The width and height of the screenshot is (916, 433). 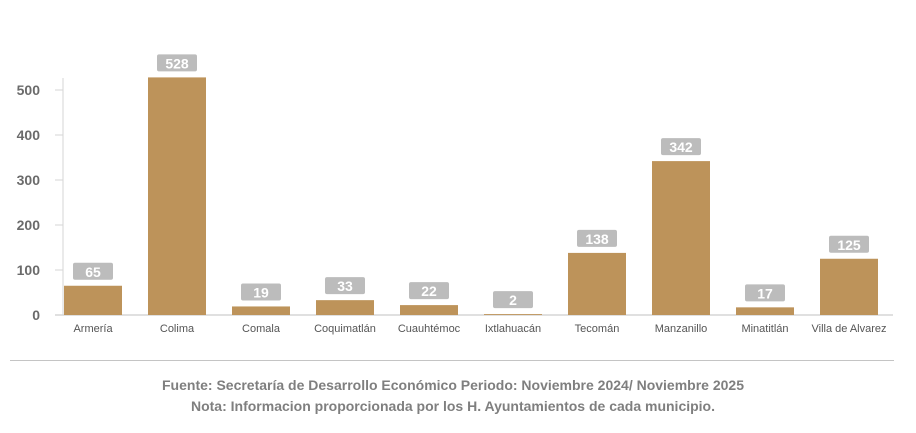 What do you see at coordinates (681, 329) in the screenshot?
I see `x-tick-label: Manzanillo` at bounding box center [681, 329].